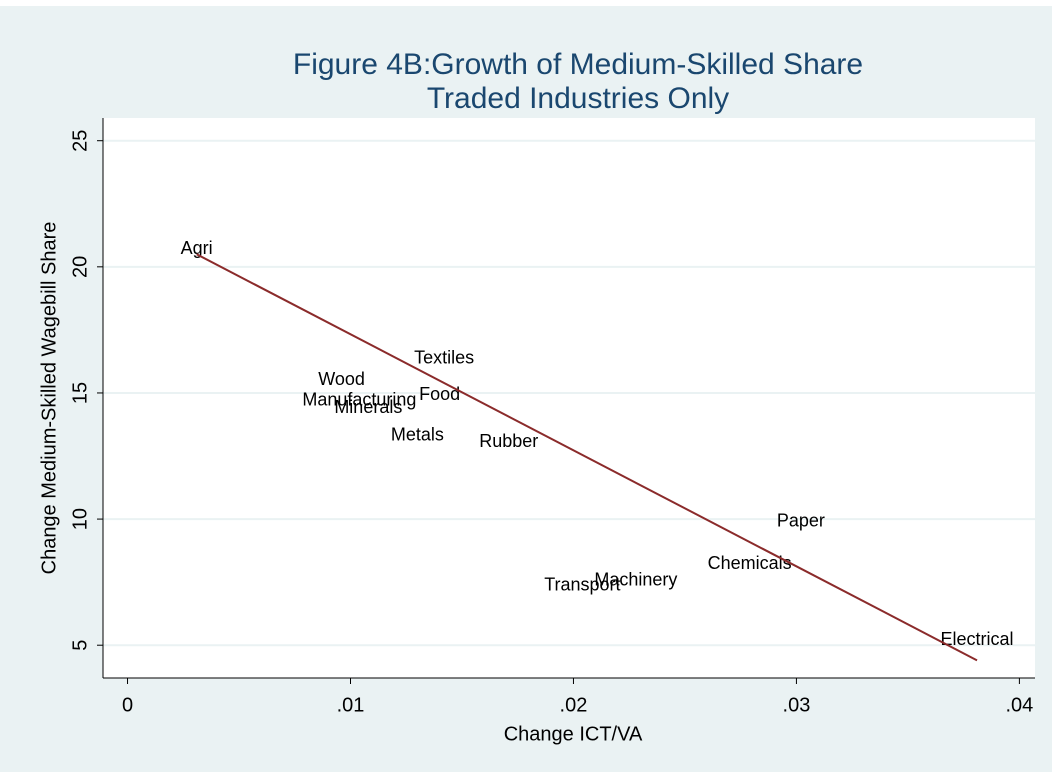 Image resolution: width=1052 pixels, height=772 pixels. I want to click on x-tick-label: .04, so click(1019, 705).